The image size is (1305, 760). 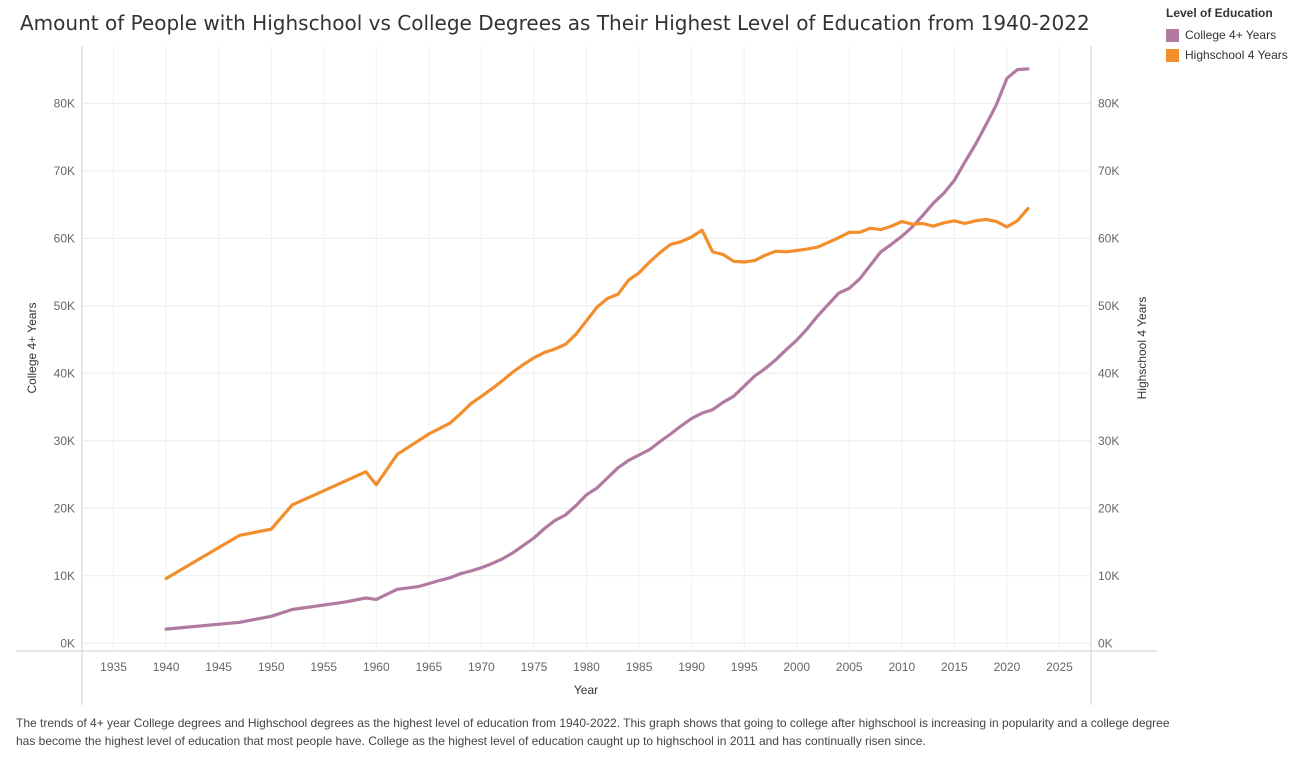 What do you see at coordinates (1172, 35) in the screenshot?
I see `legend-swatch-college` at bounding box center [1172, 35].